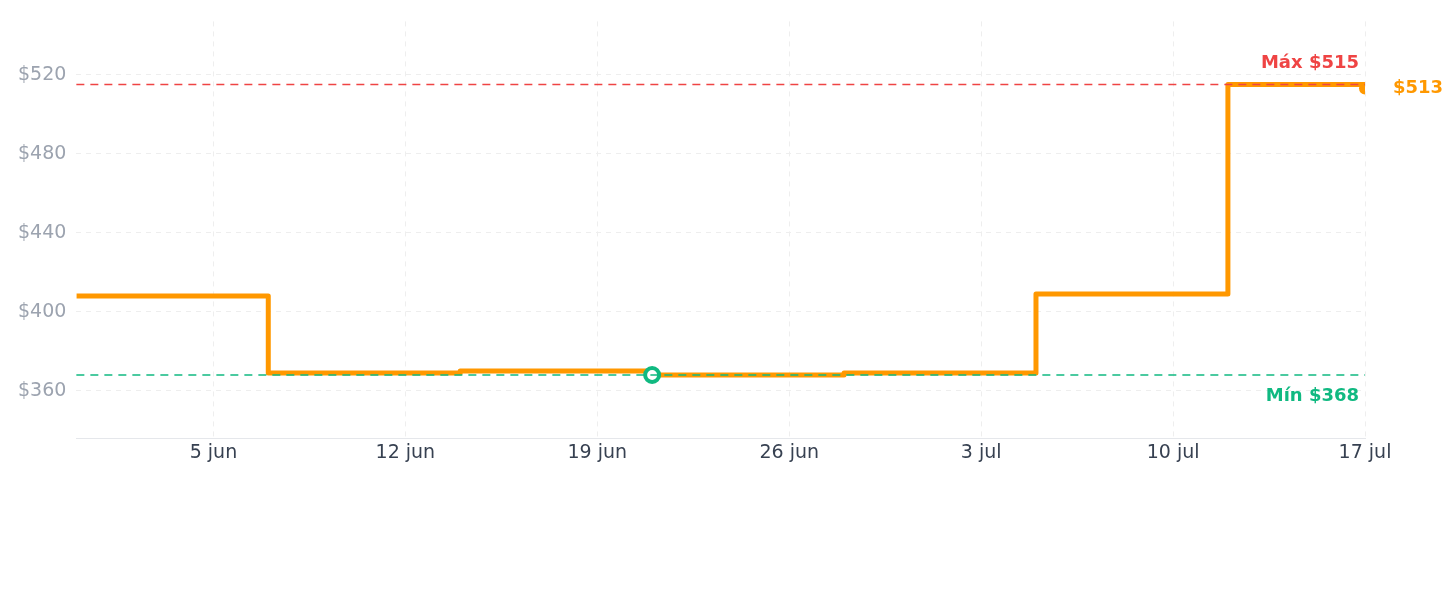 The height and width of the screenshot is (607, 1447). What do you see at coordinates (1418, 87) in the screenshot?
I see `annotation: $513` at bounding box center [1418, 87].